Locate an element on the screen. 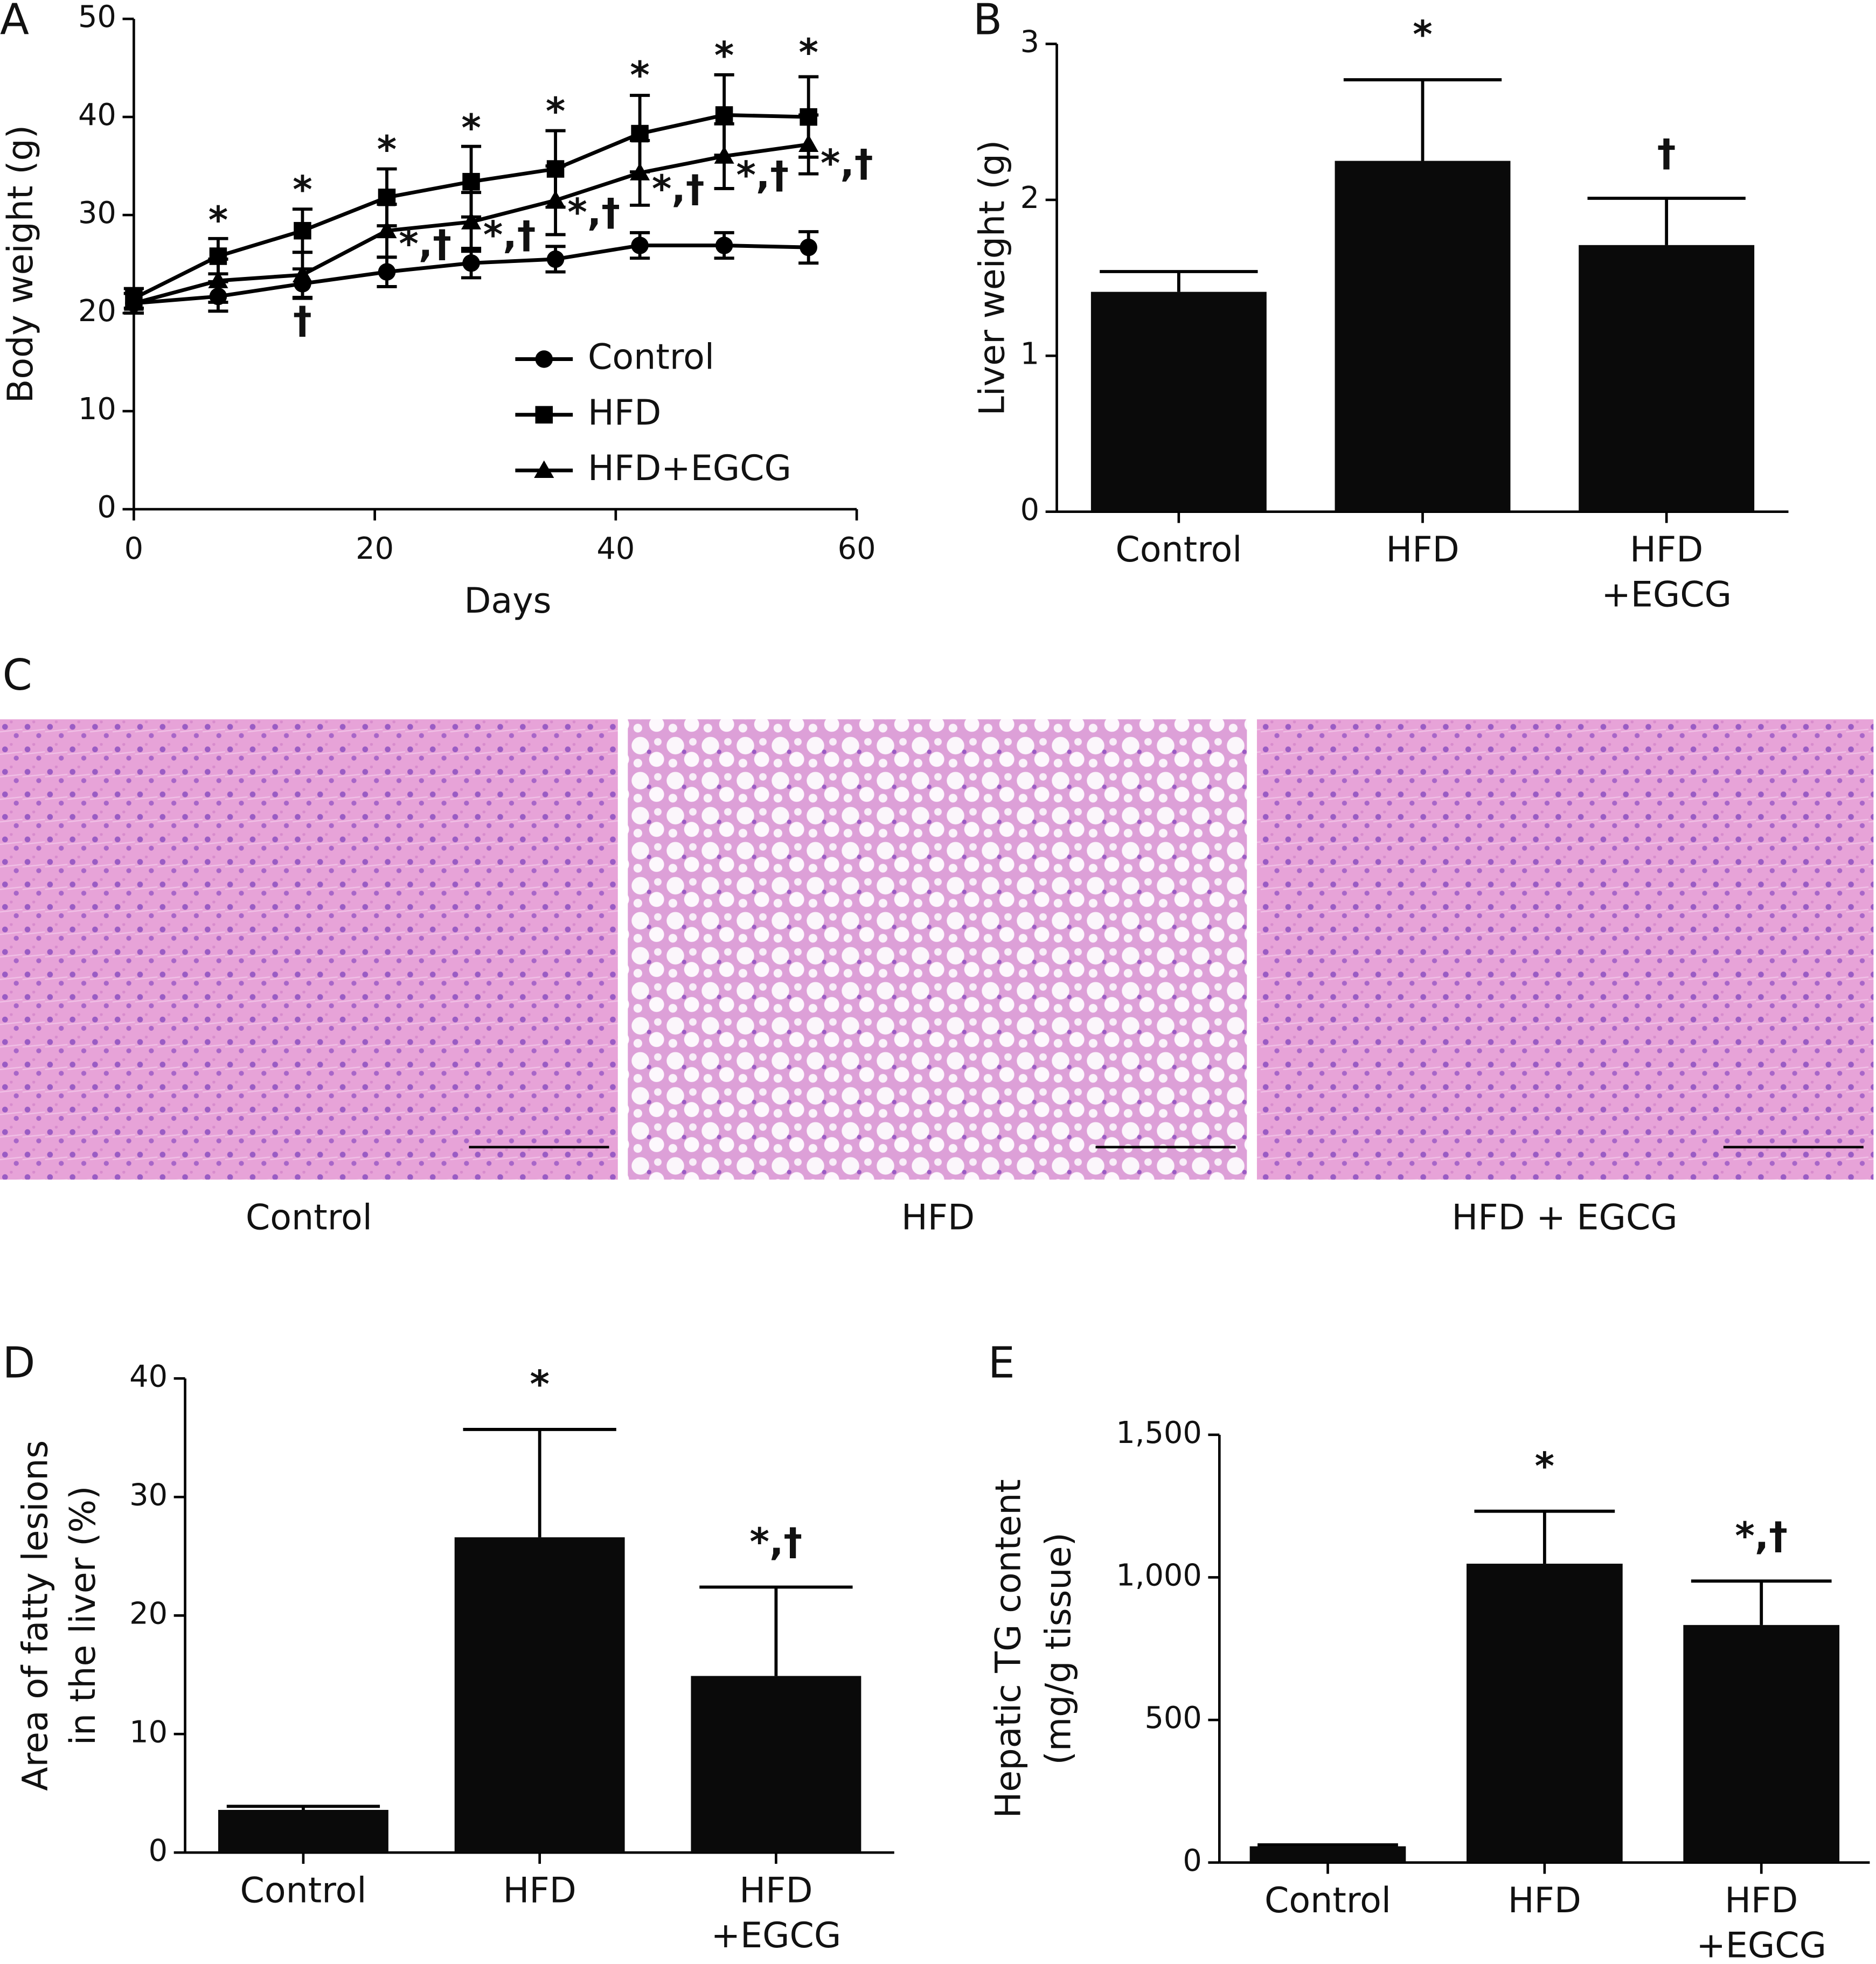 Image resolution: width=1876 pixels, height=1964 pixels. y-axis-label: Body weight (g) is located at coordinates (21, 264).